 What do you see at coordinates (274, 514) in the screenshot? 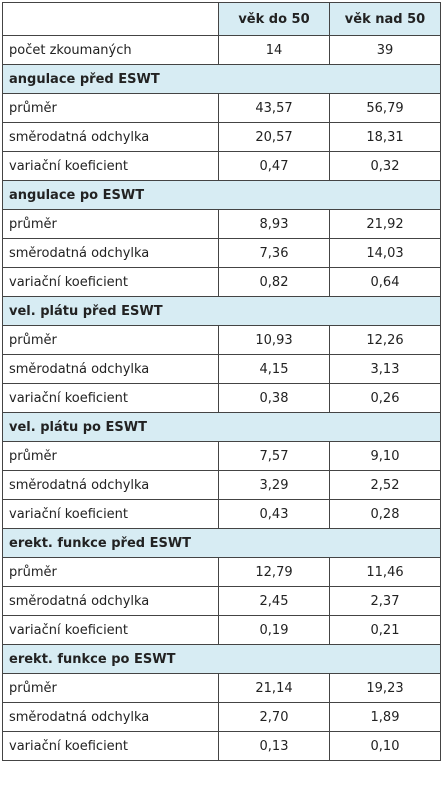
I see `value-cell: 0,43` at bounding box center [274, 514].